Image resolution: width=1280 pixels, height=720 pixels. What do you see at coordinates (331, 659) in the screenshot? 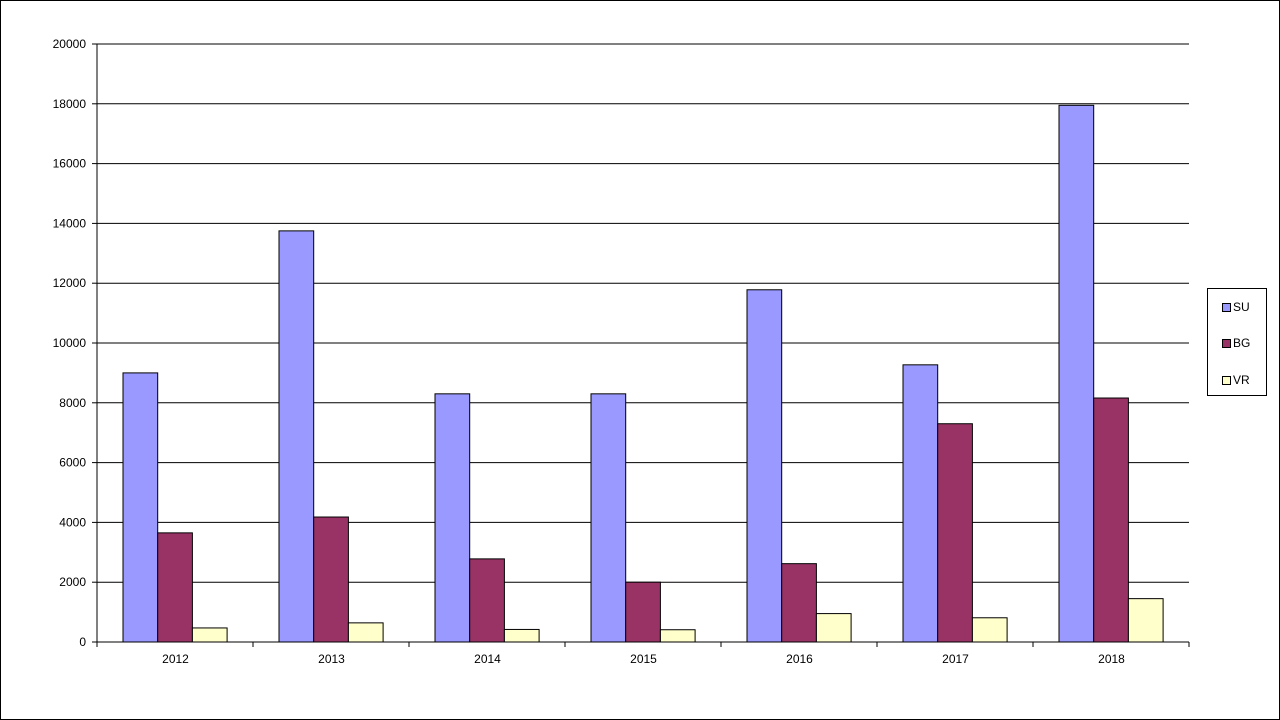
I see `x-tick-label: 2013` at bounding box center [331, 659].